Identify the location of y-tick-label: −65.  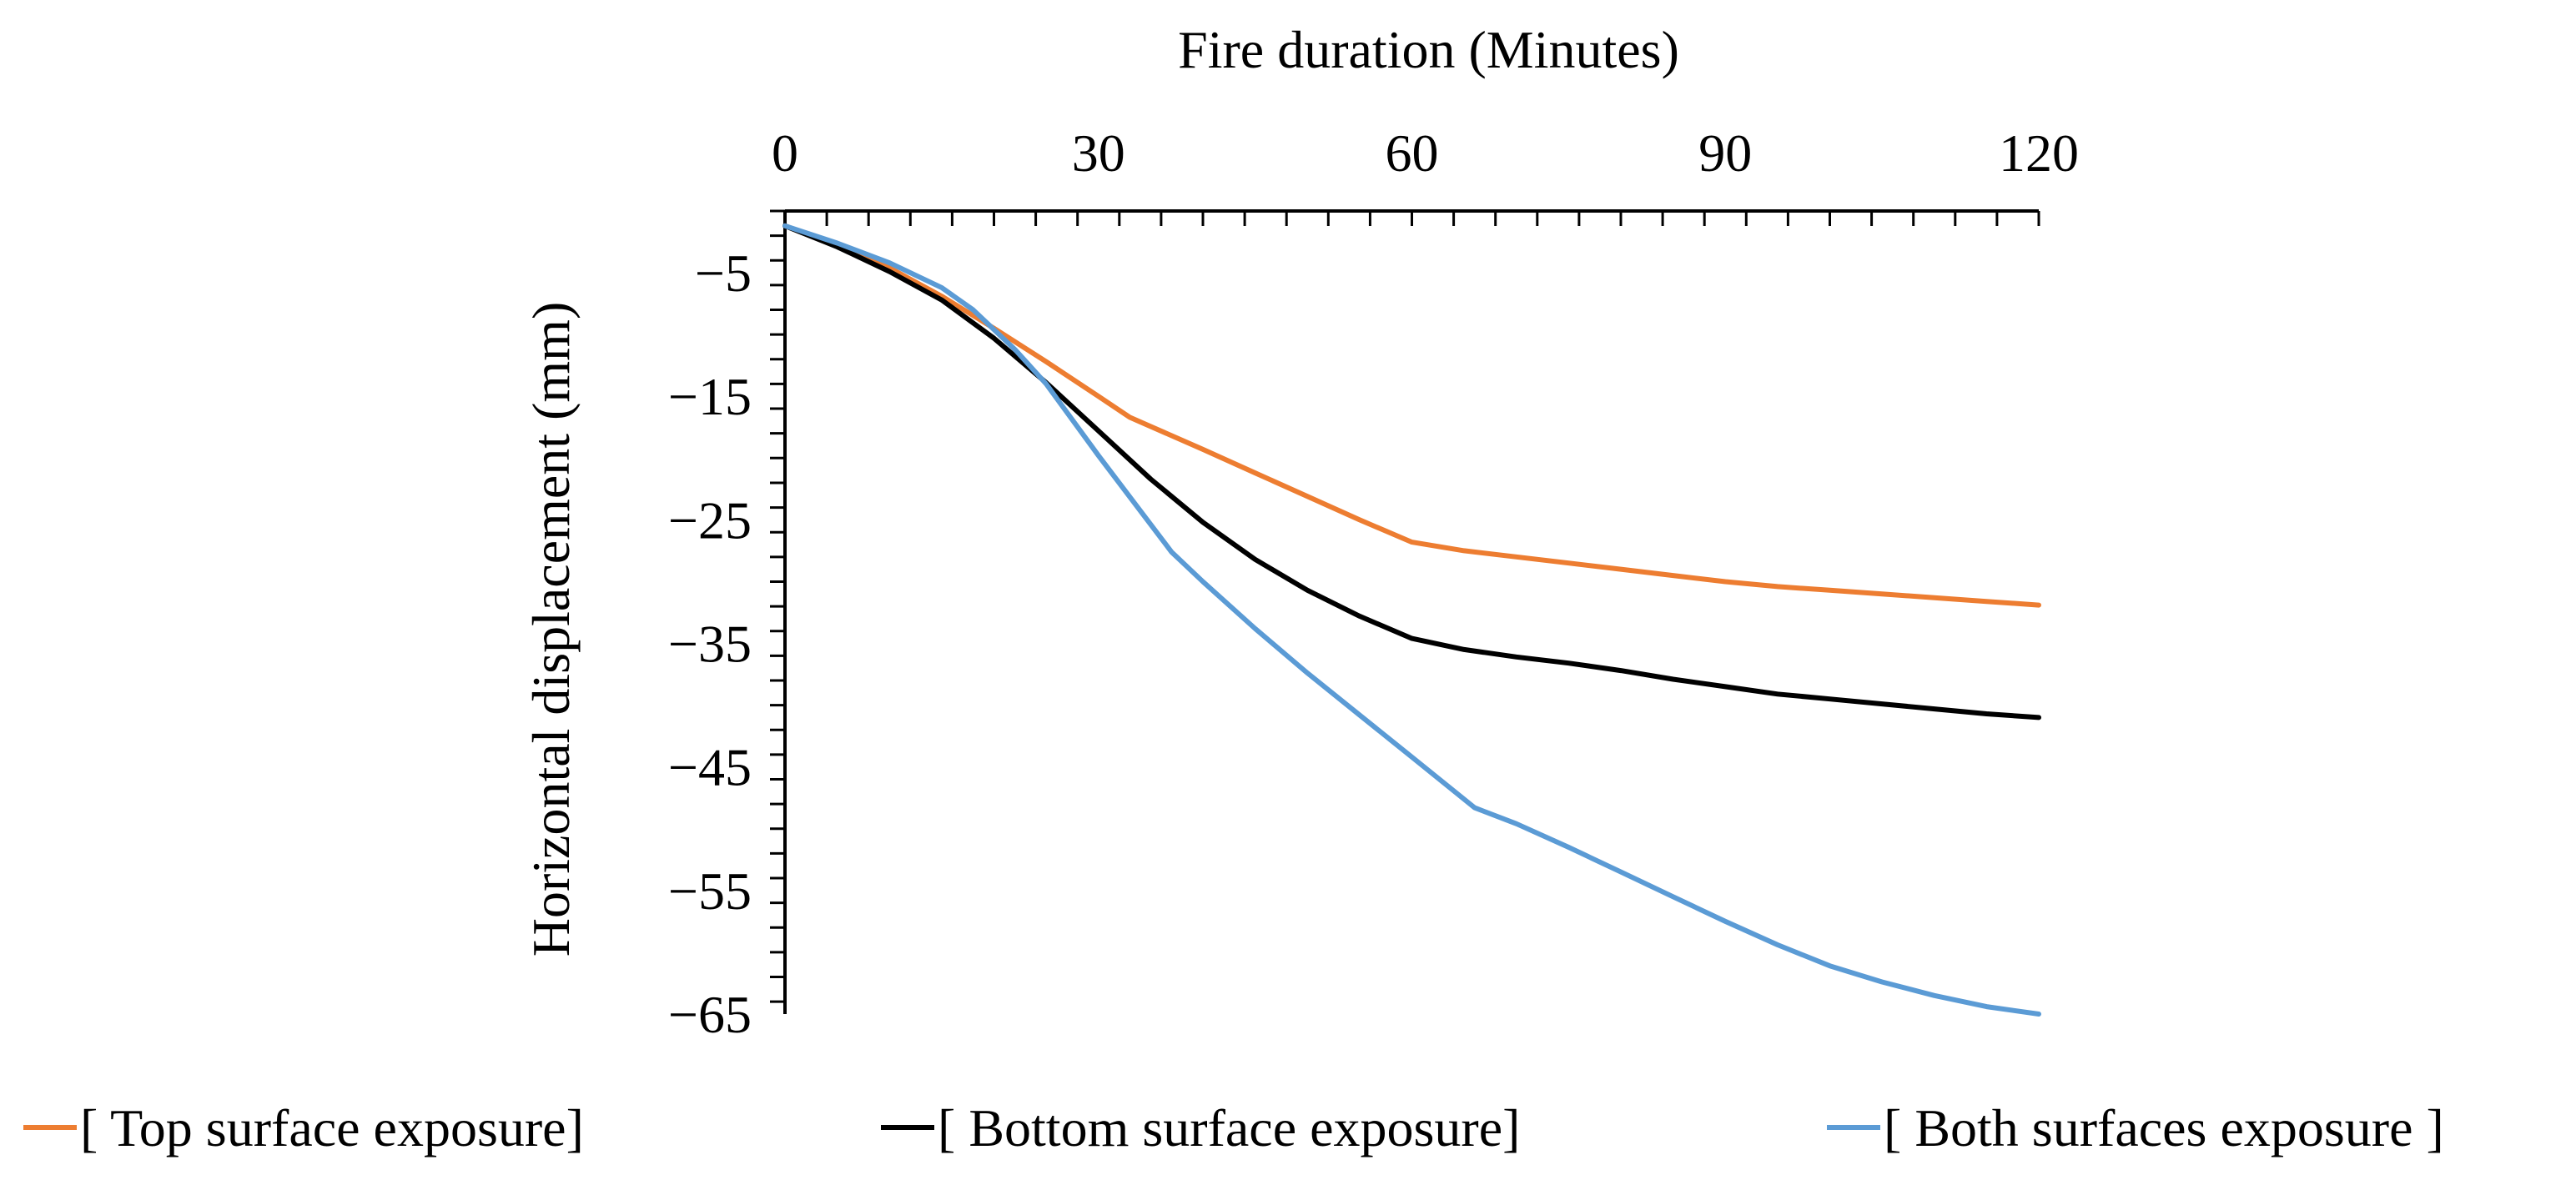
(710, 1014).